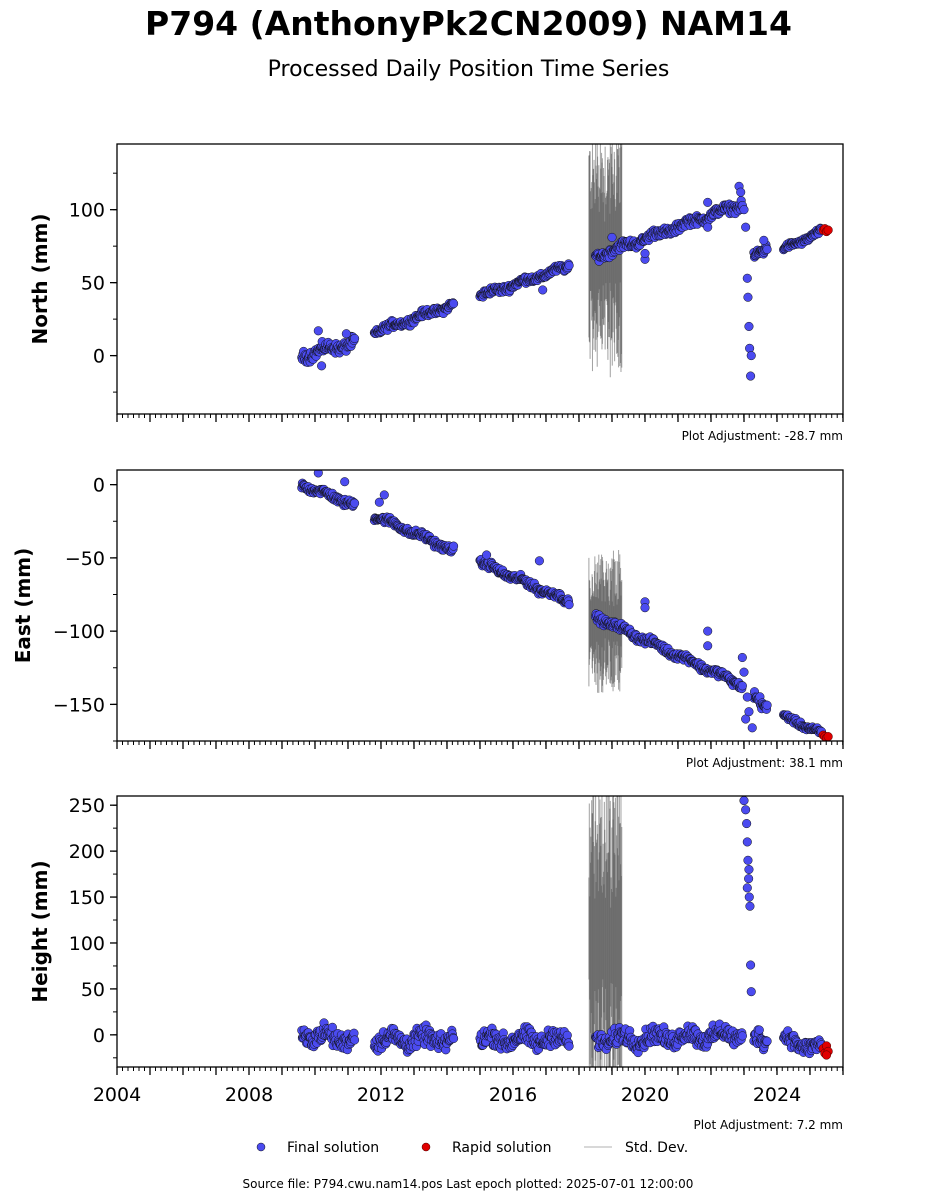 The width and height of the screenshot is (937, 1200). I want to click on legend-final-label: Final solution, so click(333, 1148).